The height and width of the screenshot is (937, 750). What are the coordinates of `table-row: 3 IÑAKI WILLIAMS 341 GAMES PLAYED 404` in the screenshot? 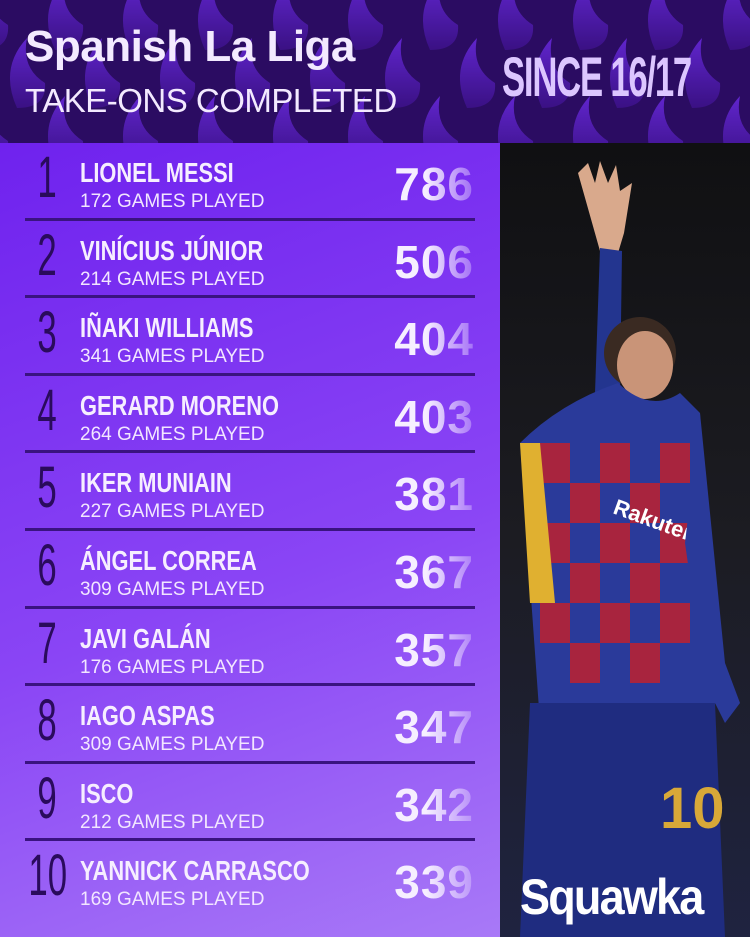 It's located at (250, 337).